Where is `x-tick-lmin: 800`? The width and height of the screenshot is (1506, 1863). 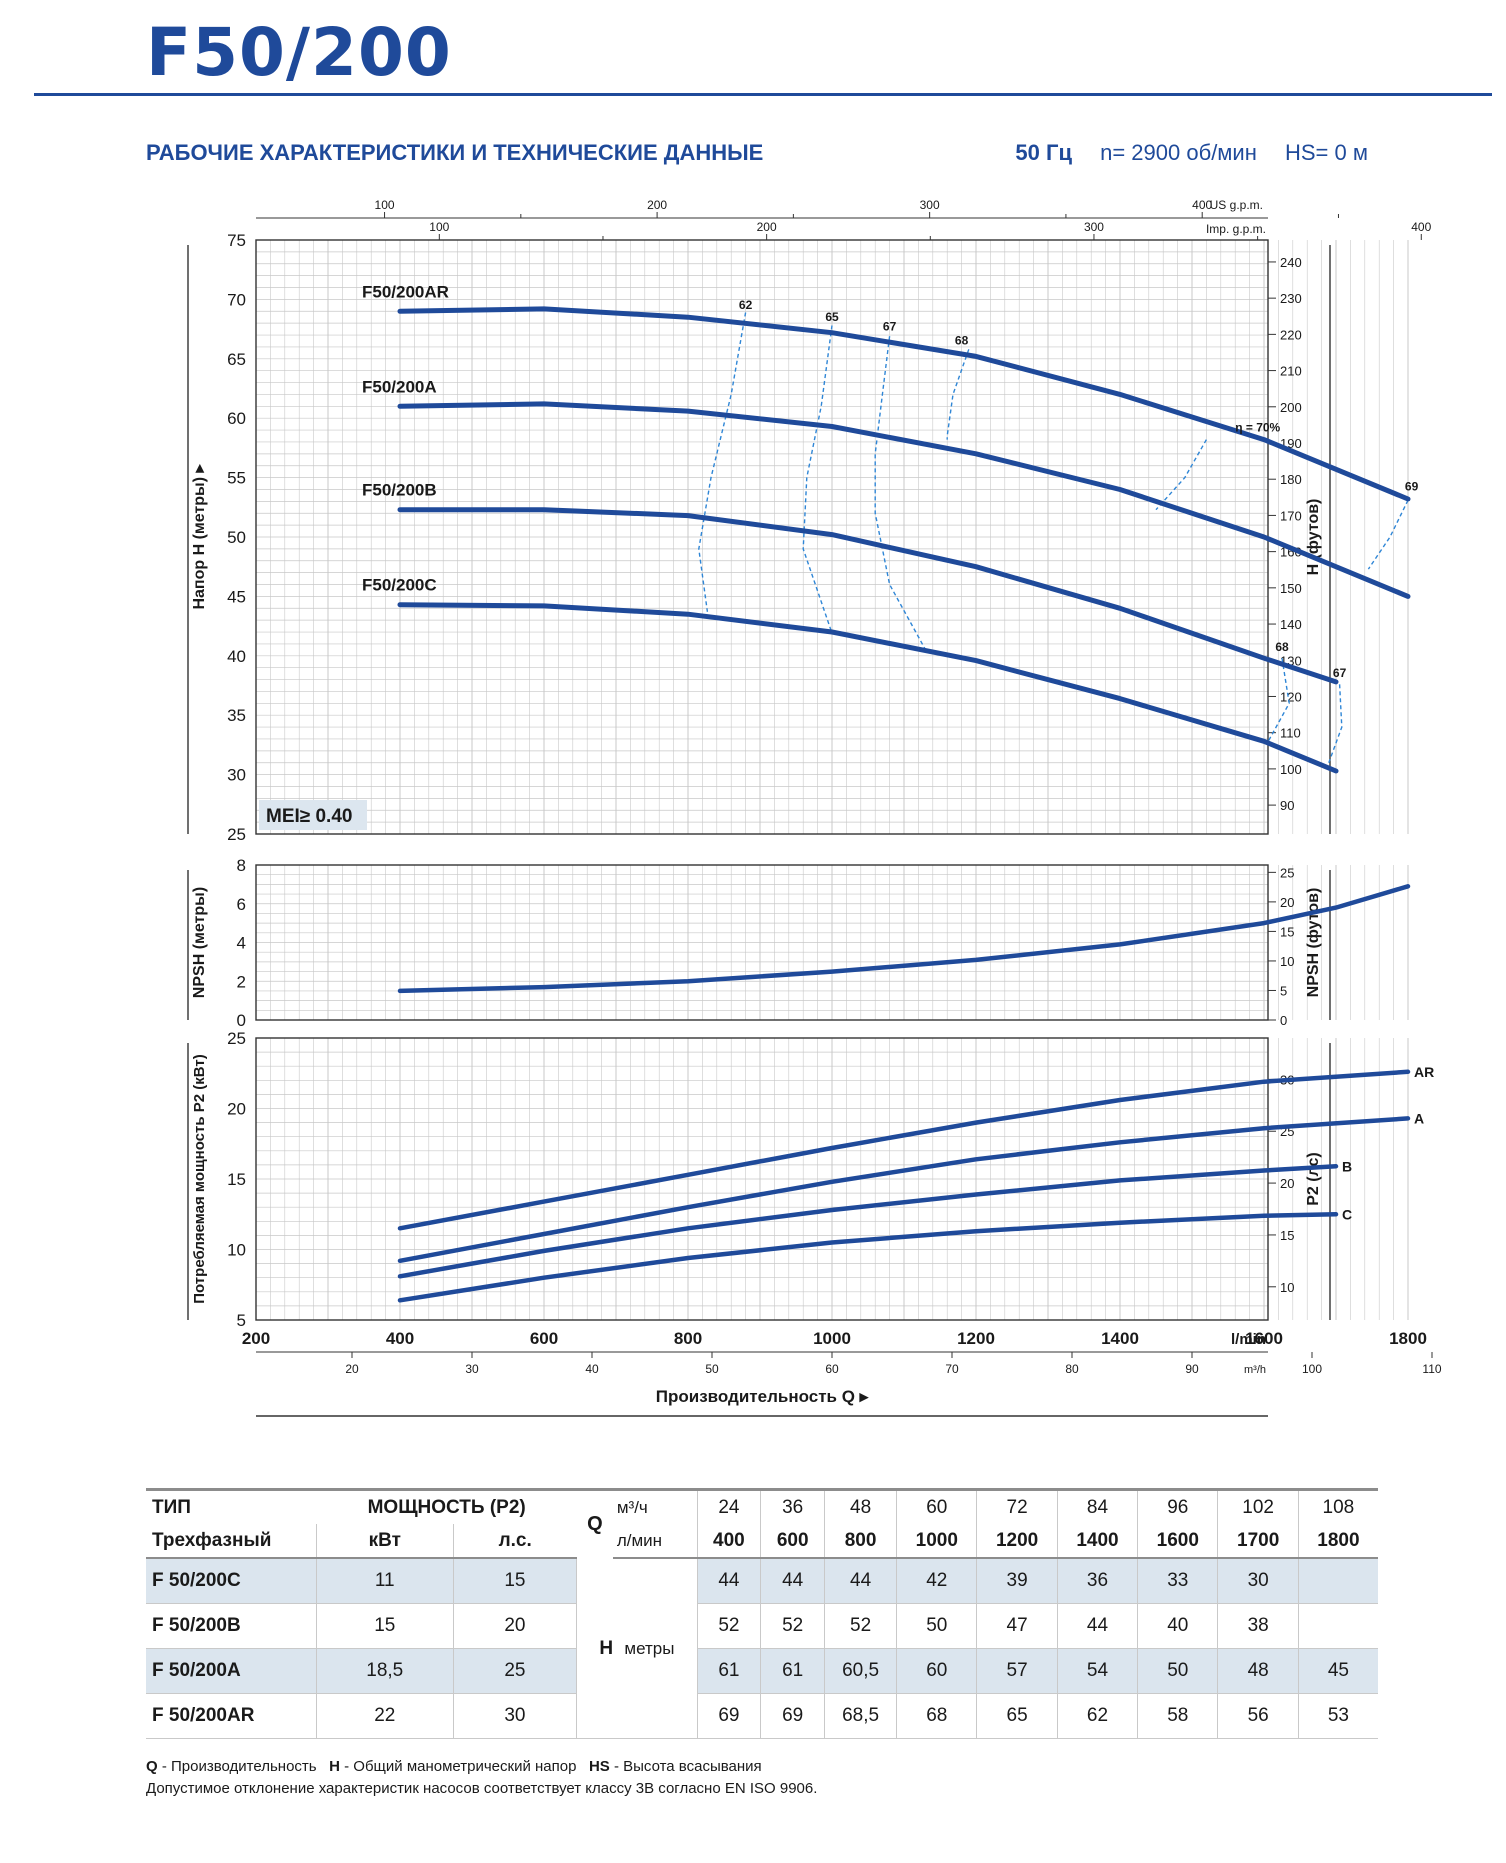
x-tick-lmin: 800 is located at coordinates (688, 1338).